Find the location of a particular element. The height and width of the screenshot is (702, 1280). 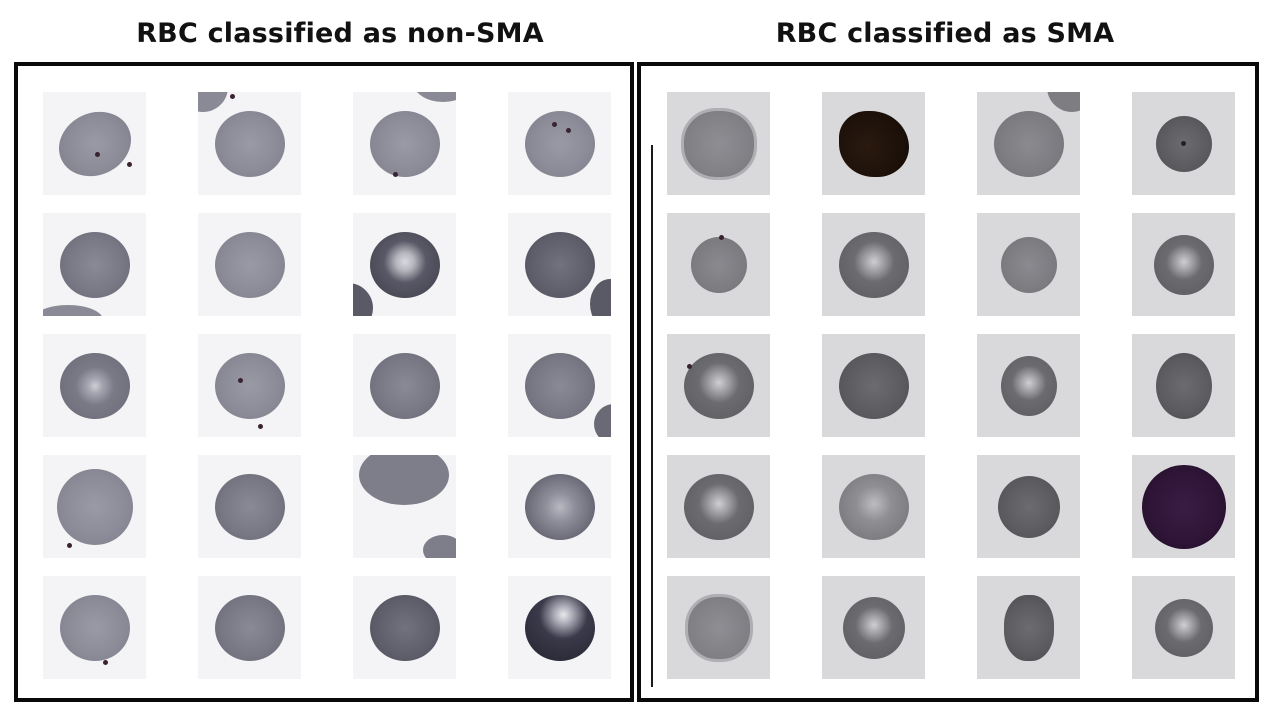

title-non-sma: RBC classified as non-SMA is located at coordinates (340, 33).